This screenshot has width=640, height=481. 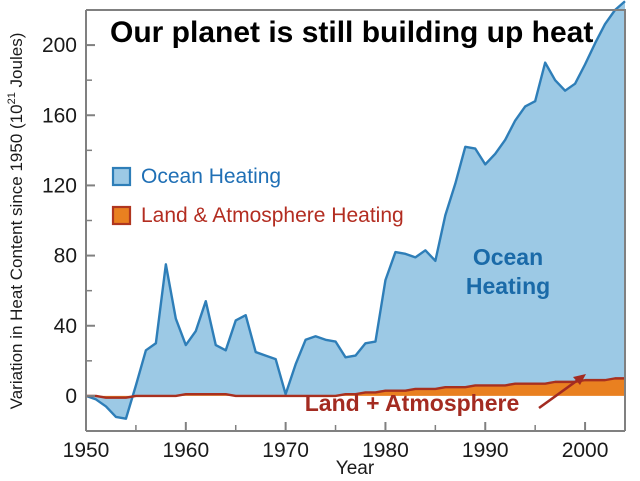 I want to click on land-atmosphere-line, so click(x=355, y=388).